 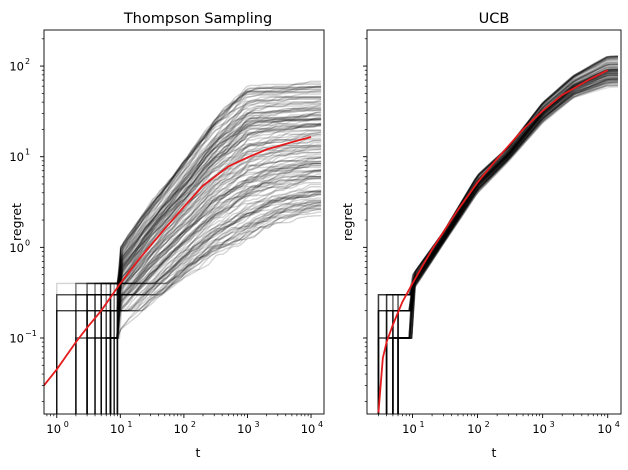 What do you see at coordinates (129, 424) in the screenshot?
I see `x-tick-exponent: 1` at bounding box center [129, 424].